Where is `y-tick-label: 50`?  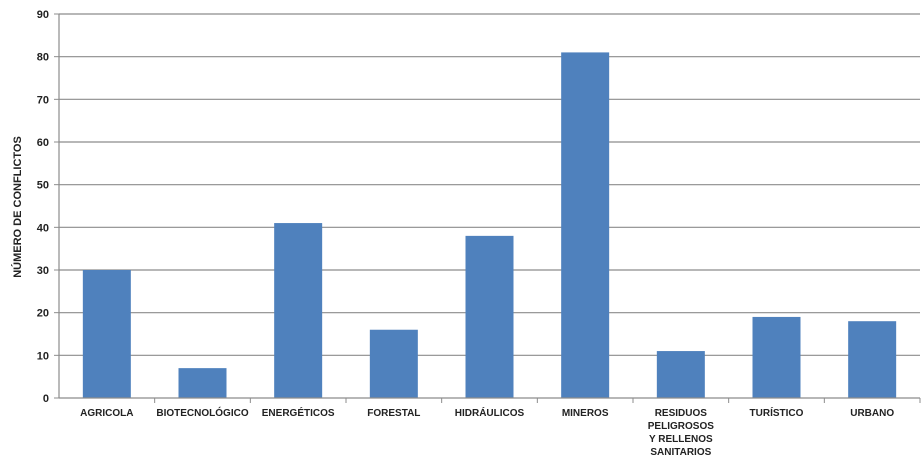 y-tick-label: 50 is located at coordinates (43, 186).